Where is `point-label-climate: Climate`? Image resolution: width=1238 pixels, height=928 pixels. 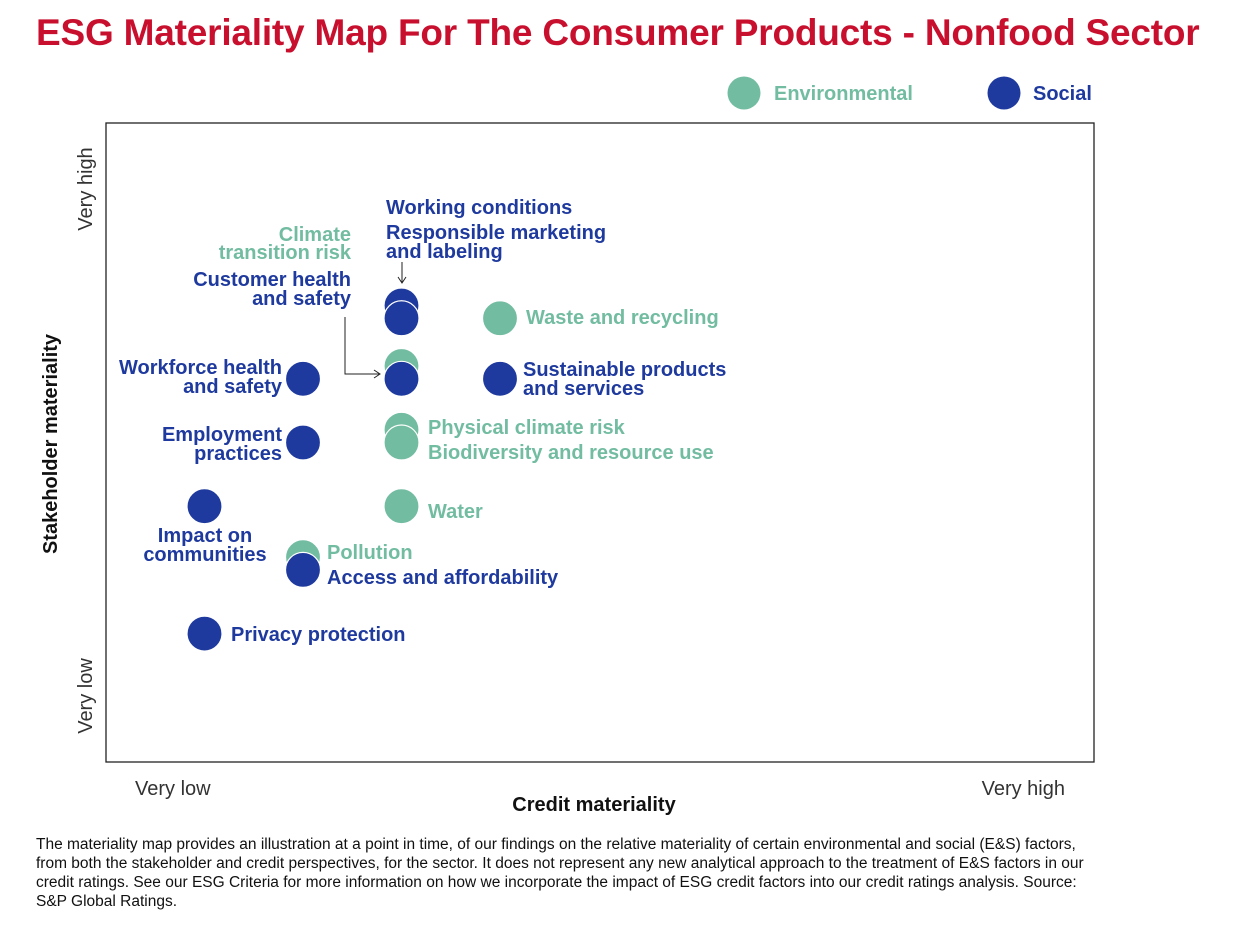
point-label-climate: Climate is located at coordinates (315, 235).